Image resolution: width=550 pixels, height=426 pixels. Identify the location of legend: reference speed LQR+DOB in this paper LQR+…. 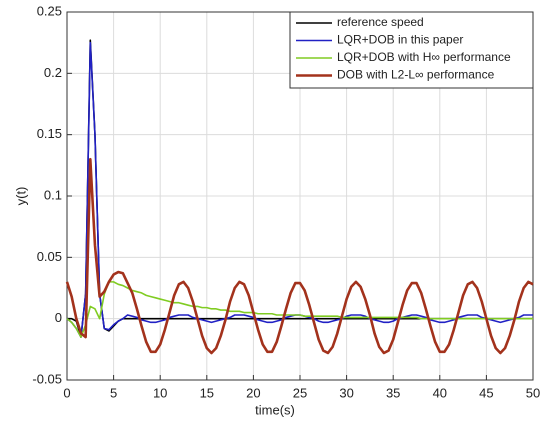
(411, 50).